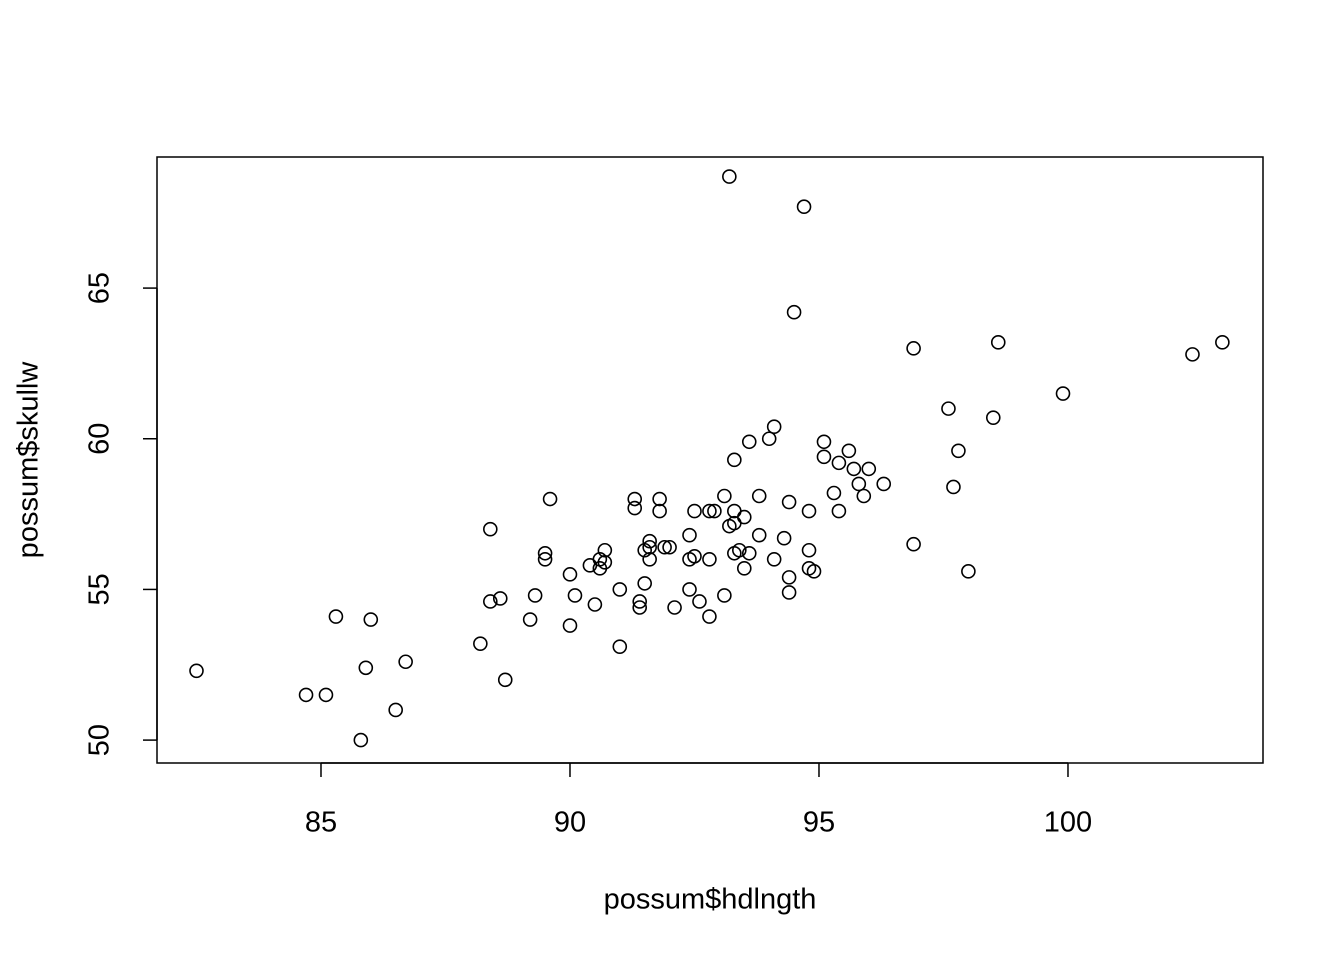 This screenshot has width=1344, height=965. Describe the element at coordinates (710, 900) in the screenshot. I see `x-axis-title: possum$hdlngth` at that location.